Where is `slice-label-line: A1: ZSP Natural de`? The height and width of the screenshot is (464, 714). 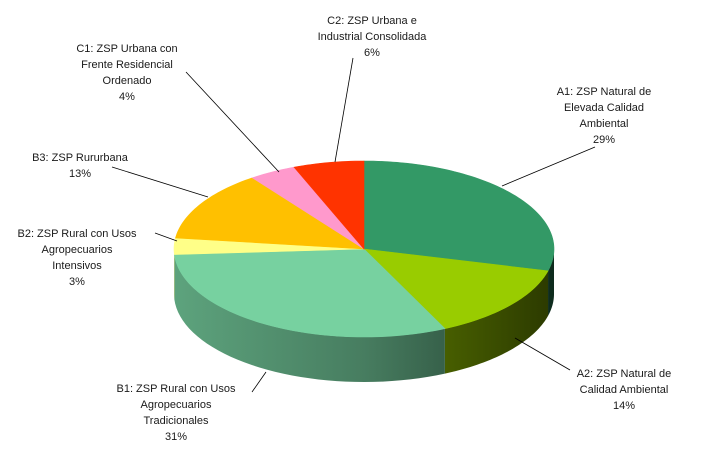 slice-label-line: A1: ZSP Natural de is located at coordinates (604, 92).